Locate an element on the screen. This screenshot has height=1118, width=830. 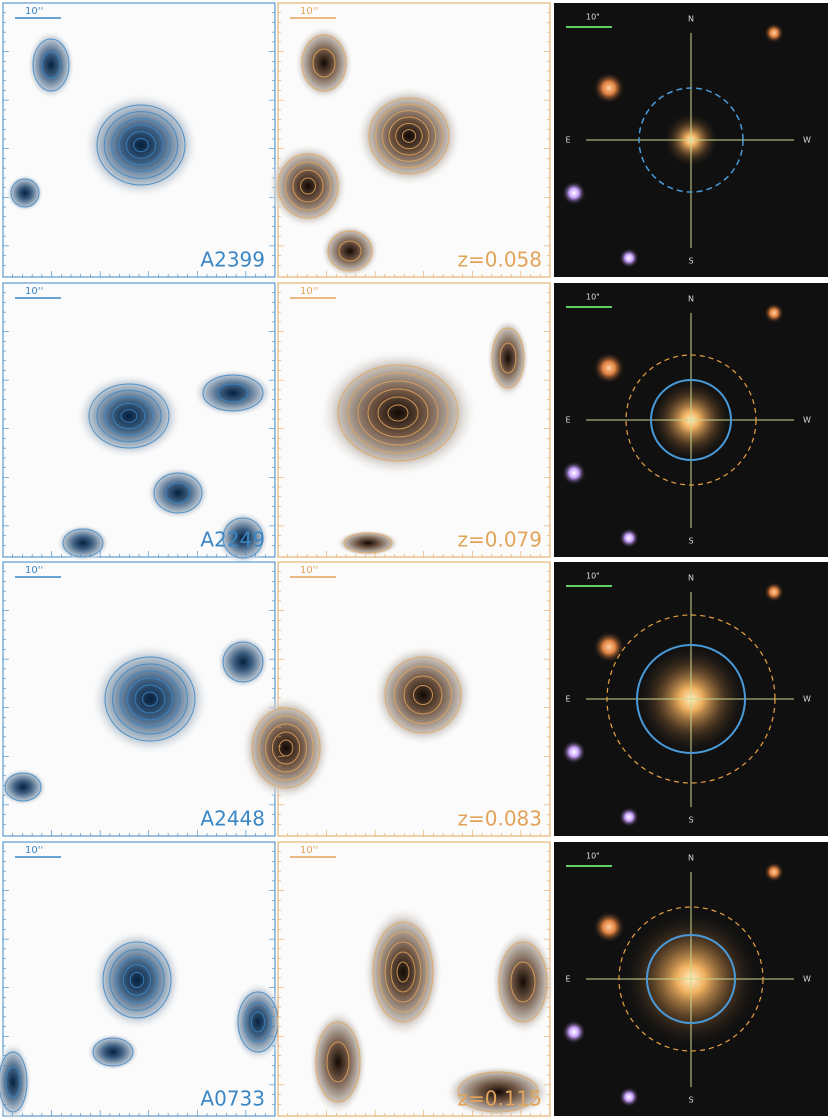
density-panel: 10'' z=0.058 is located at coordinates (410, 140).